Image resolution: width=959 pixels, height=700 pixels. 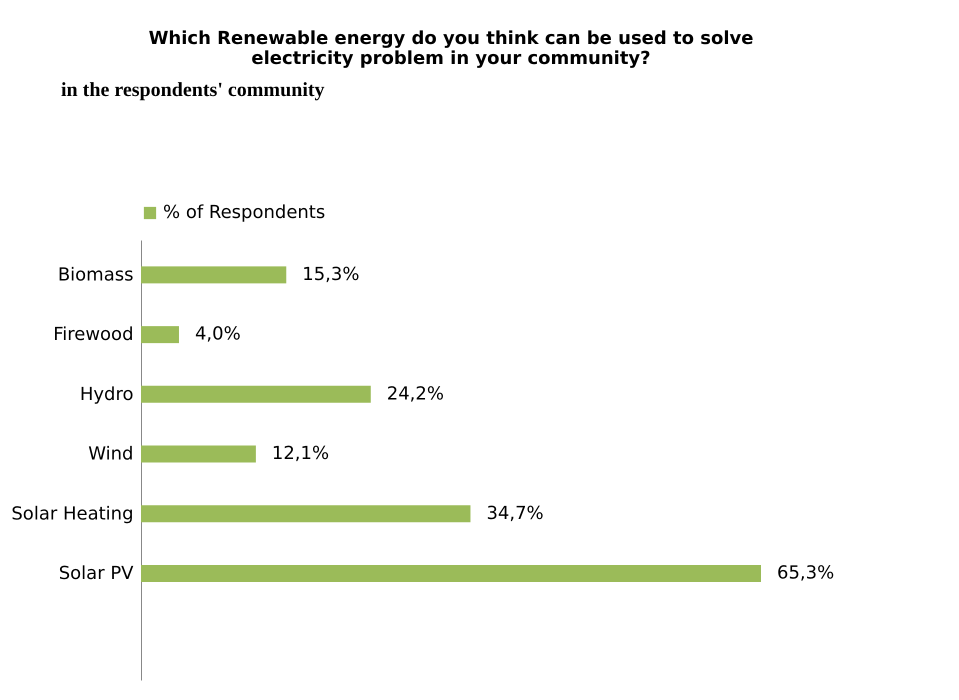 What do you see at coordinates (415, 393) in the screenshot?
I see `data-label: 24,2%` at bounding box center [415, 393].